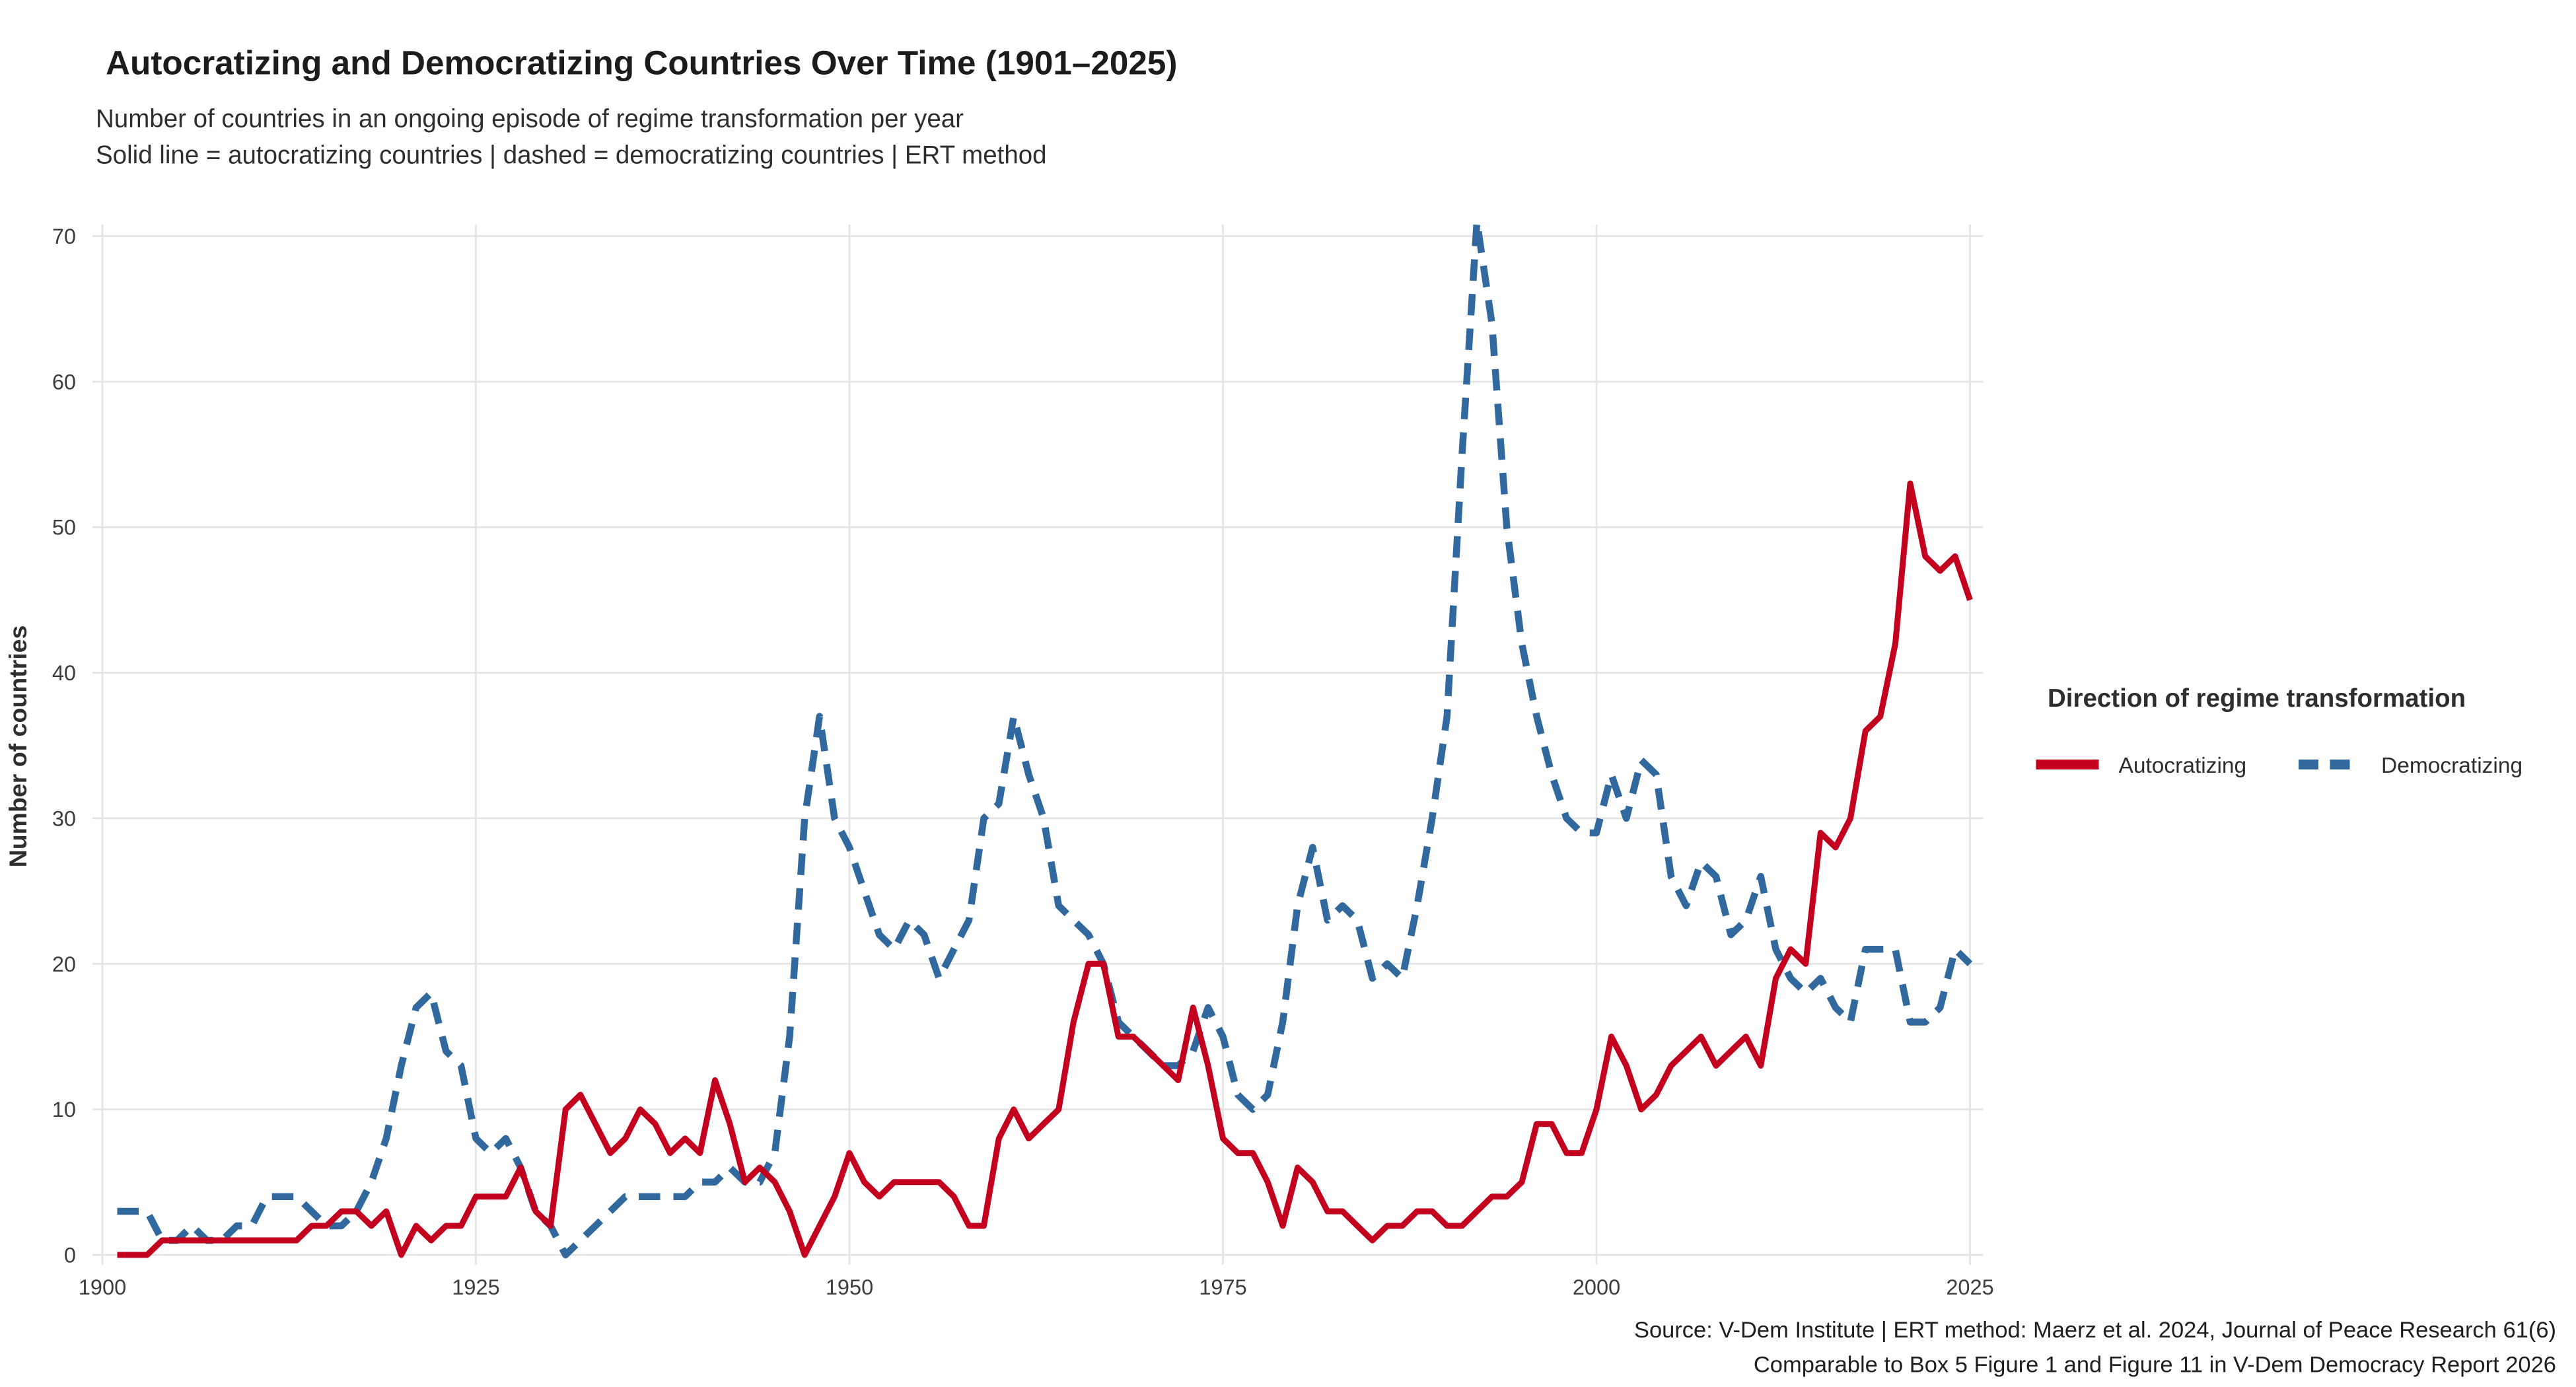 The height and width of the screenshot is (1387, 2576). Describe the element at coordinates (102, 1287) in the screenshot. I see `x-tick-label: 1900` at that location.